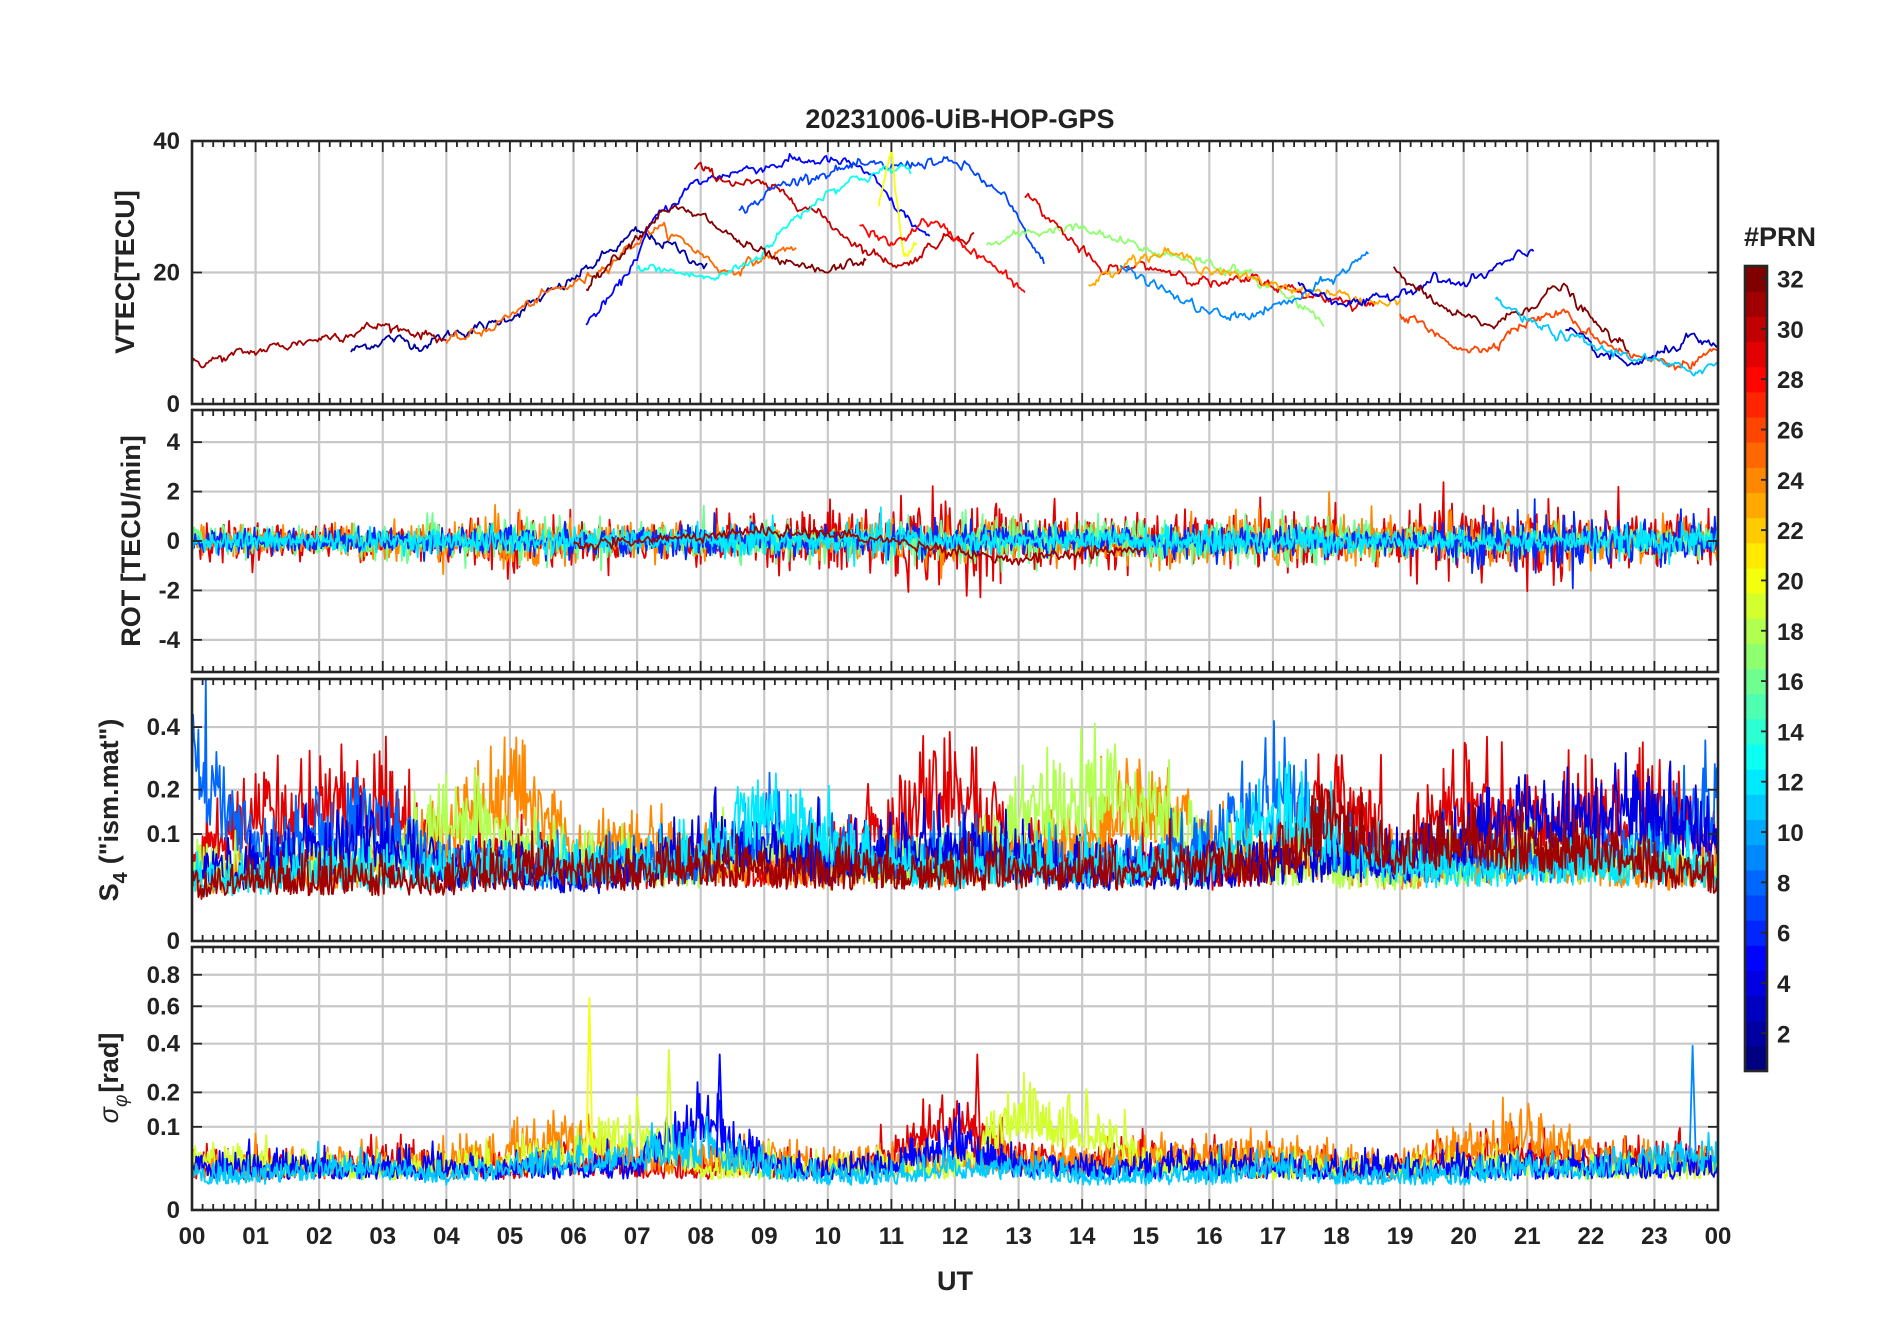 The height and width of the screenshot is (1330, 1902). What do you see at coordinates (637, 1236) in the screenshot?
I see `x-tick-label: 07` at bounding box center [637, 1236].